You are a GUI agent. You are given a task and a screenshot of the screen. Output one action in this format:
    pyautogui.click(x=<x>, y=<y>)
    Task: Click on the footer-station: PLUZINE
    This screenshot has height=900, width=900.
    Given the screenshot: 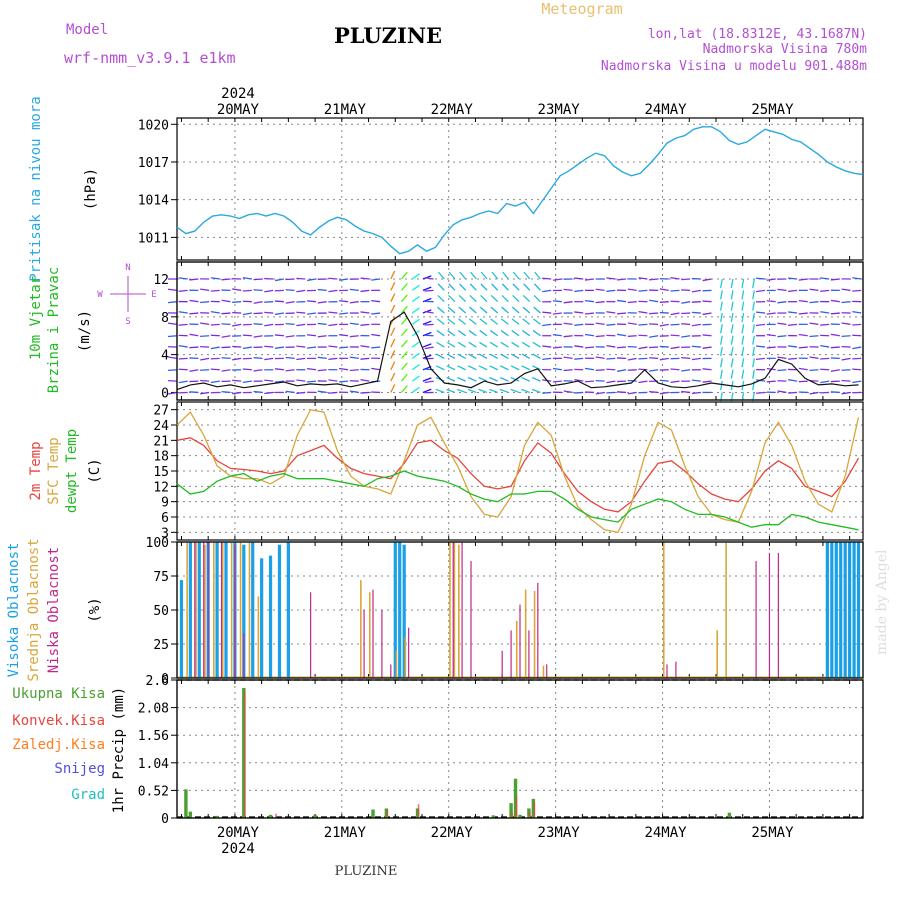 What is the action you would take?
    pyautogui.click(x=366, y=871)
    